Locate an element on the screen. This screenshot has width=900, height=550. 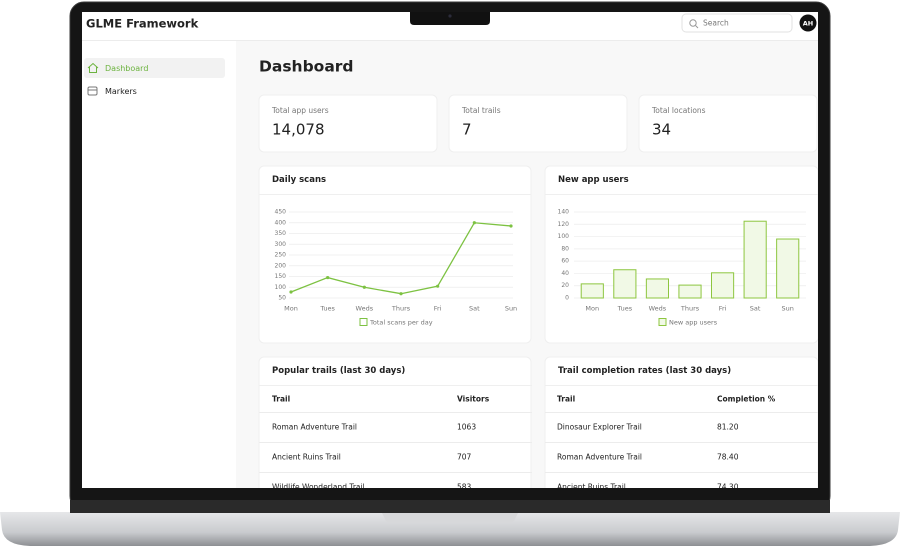
stat-value: 7 is located at coordinates (467, 130).